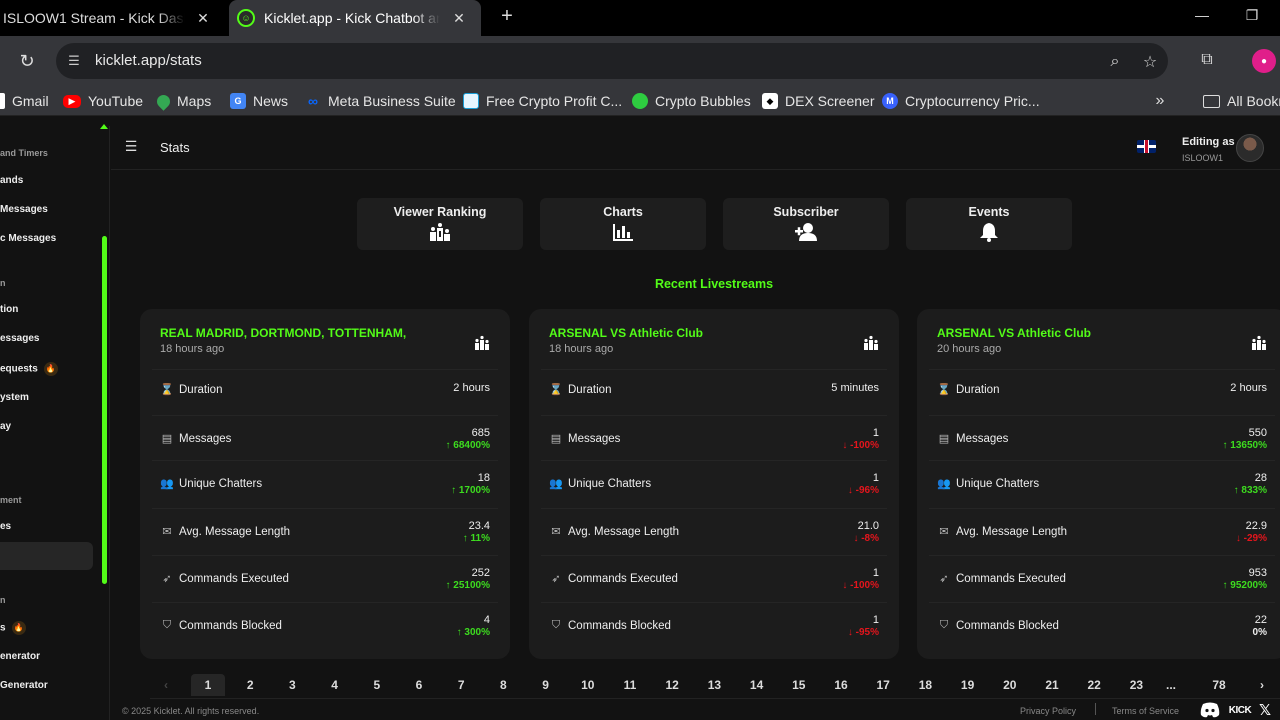  I want to click on bookmark-crypto-bubbles: Crypto Bubbles, so click(691, 101).